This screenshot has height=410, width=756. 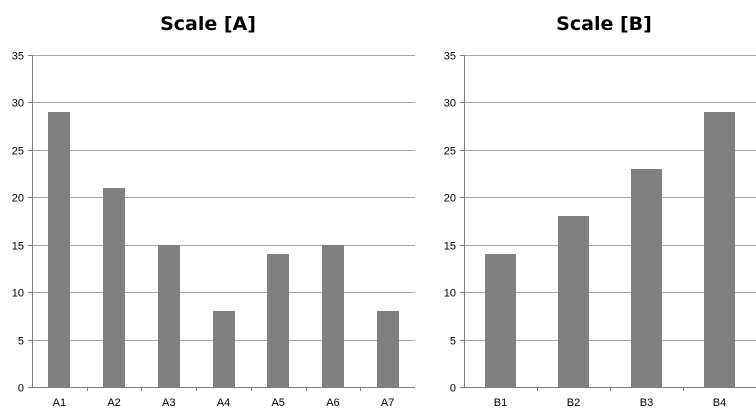 I want to click on bar-a1, so click(x=59, y=249).